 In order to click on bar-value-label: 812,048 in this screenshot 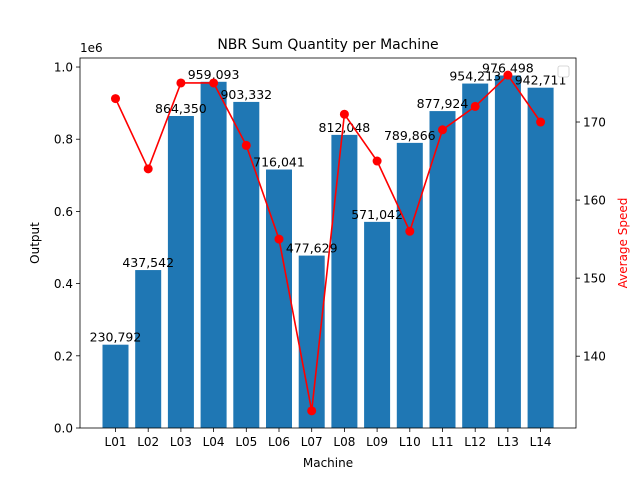, I will do `click(345, 127)`.